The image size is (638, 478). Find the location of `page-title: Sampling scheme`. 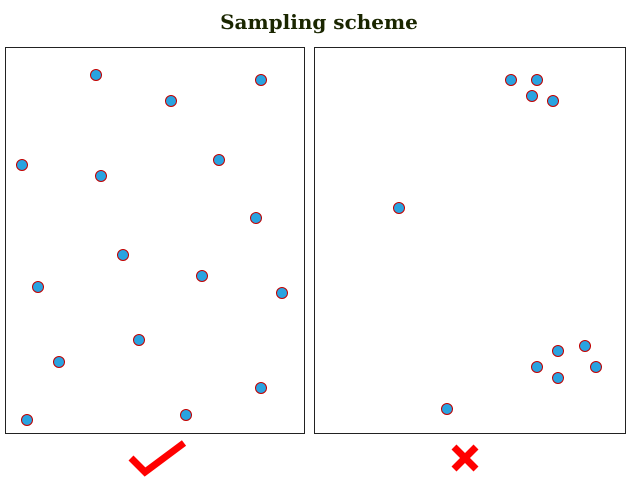

page-title: Sampling scheme is located at coordinates (319, 22).